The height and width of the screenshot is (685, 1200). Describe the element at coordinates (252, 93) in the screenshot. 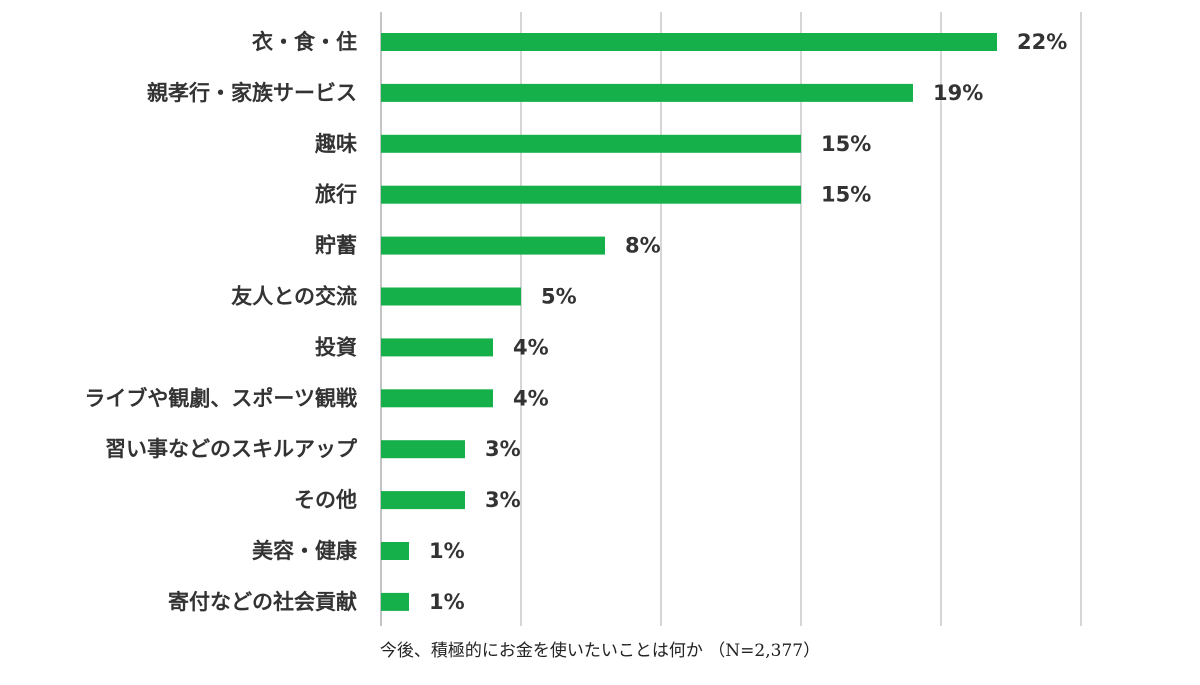

I see `category-label: 親孝行・家族サービス` at that location.